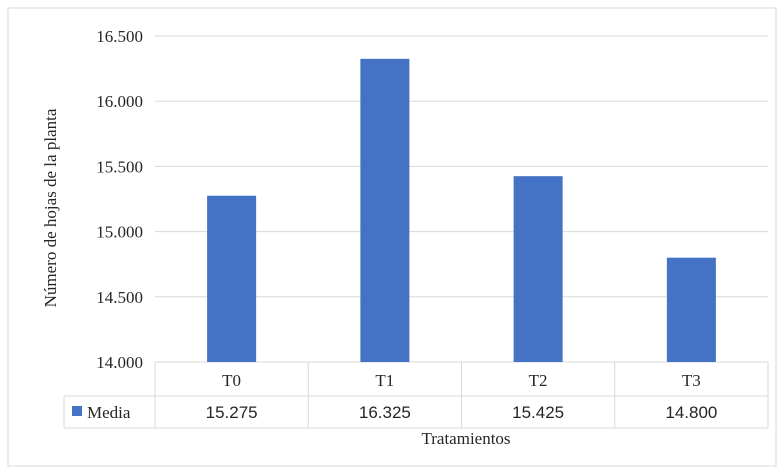 Image resolution: width=784 pixels, height=474 pixels. What do you see at coordinates (119, 297) in the screenshot?
I see `y-tick-label: 14.500` at bounding box center [119, 297].